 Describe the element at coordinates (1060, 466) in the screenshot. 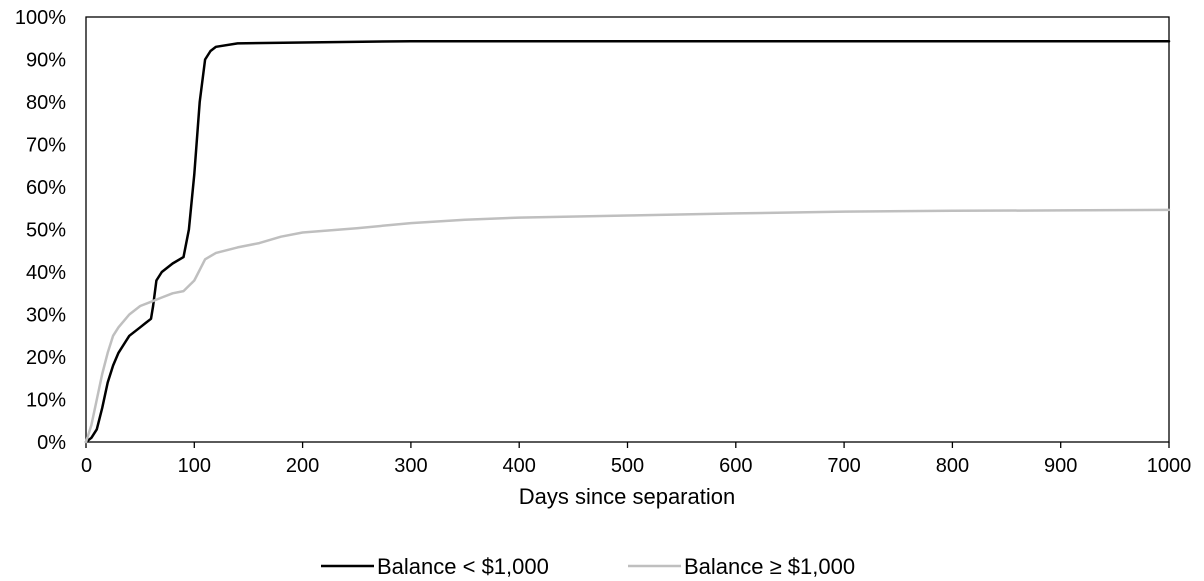

I see `x-tick-label: 900` at that location.